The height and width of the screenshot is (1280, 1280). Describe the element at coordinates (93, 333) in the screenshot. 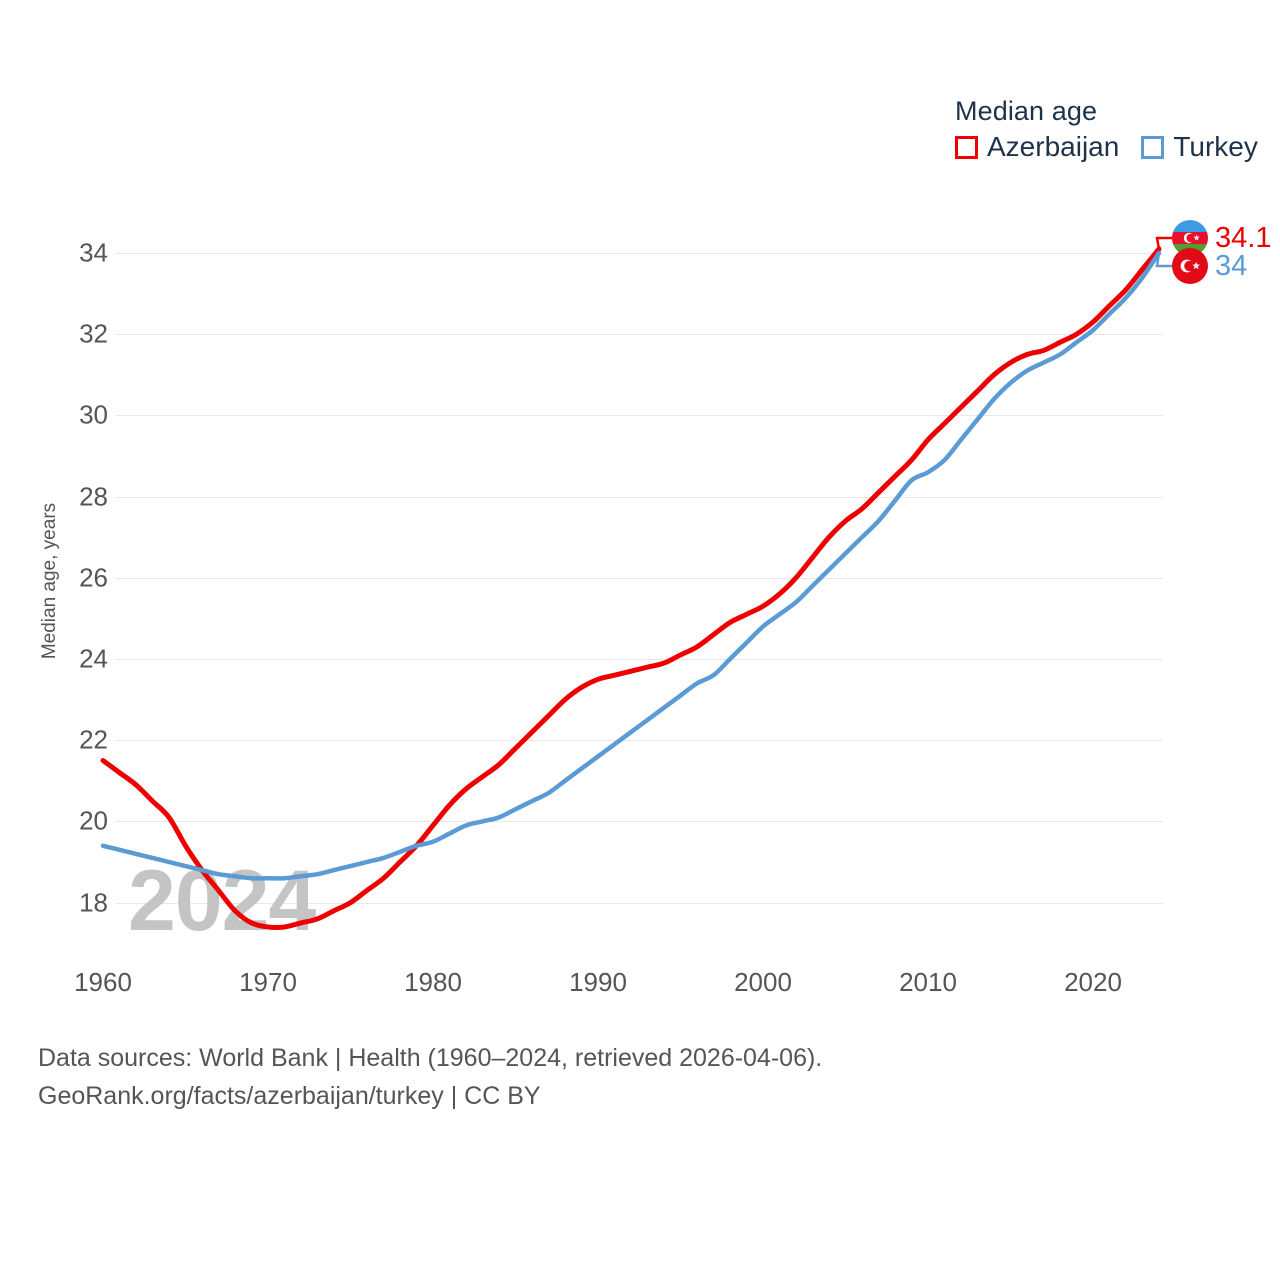

I see `y-axis-tick-label: 32` at that location.